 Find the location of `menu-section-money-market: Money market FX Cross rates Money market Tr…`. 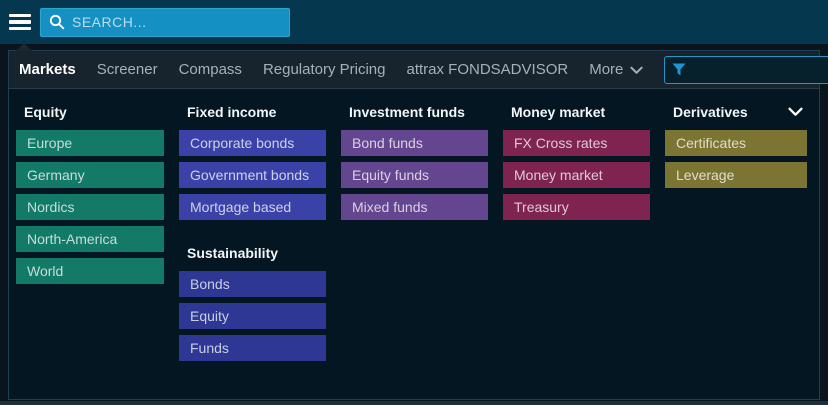

menu-section-money-market: Money market FX Cross rates Money market Tr… is located at coordinates (576, 164).